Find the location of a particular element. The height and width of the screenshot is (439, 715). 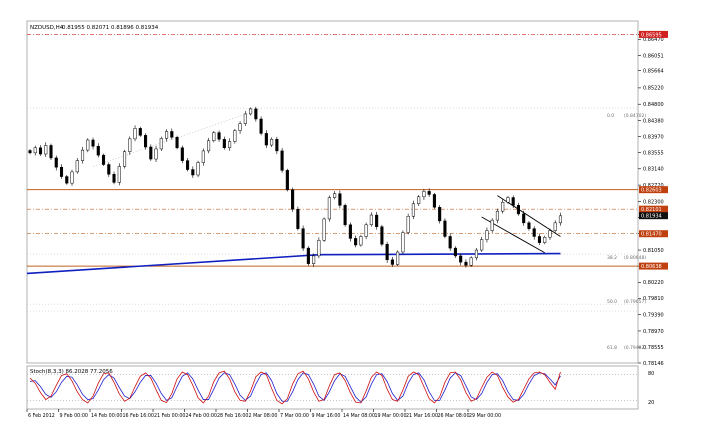

price-tick-label: 0.79390 is located at coordinates (653, 315).